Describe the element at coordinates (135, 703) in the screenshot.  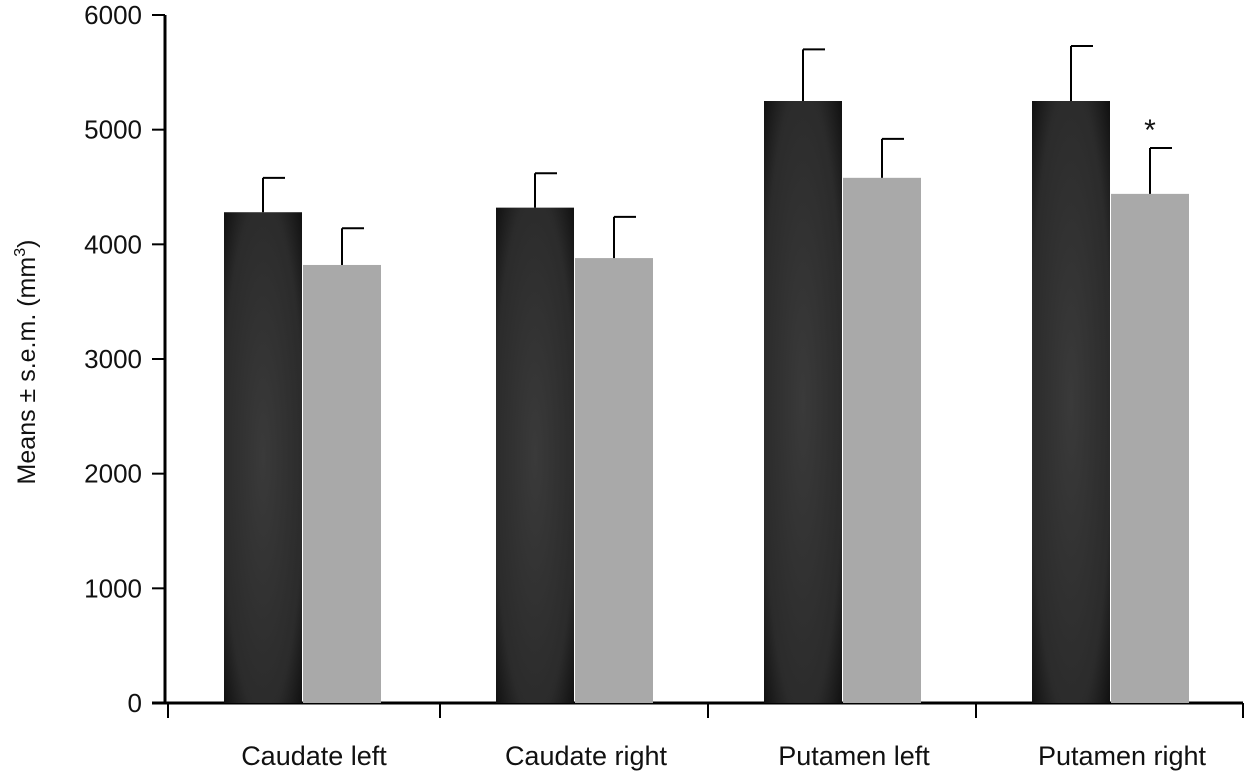
I see `y-tick-label: 0` at that location.